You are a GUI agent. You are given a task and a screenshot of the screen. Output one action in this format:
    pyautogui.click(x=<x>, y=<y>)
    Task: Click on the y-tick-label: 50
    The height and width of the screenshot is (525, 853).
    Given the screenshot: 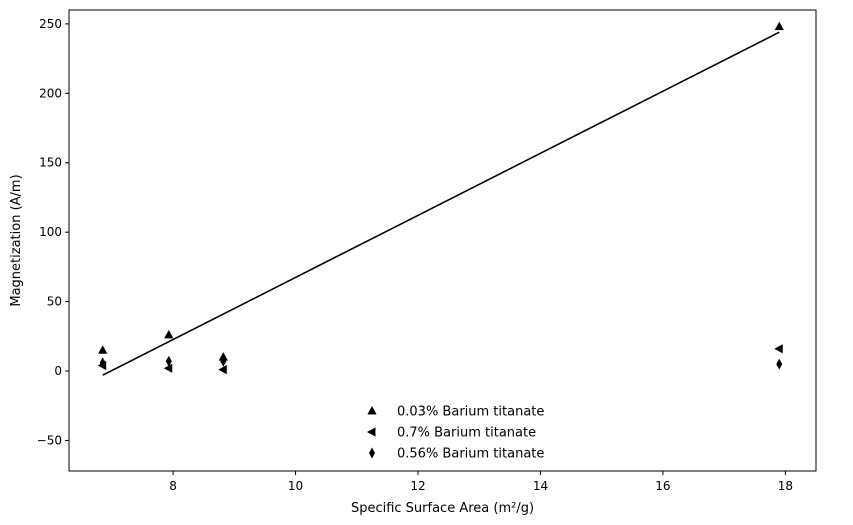 What is the action you would take?
    pyautogui.click(x=54, y=302)
    